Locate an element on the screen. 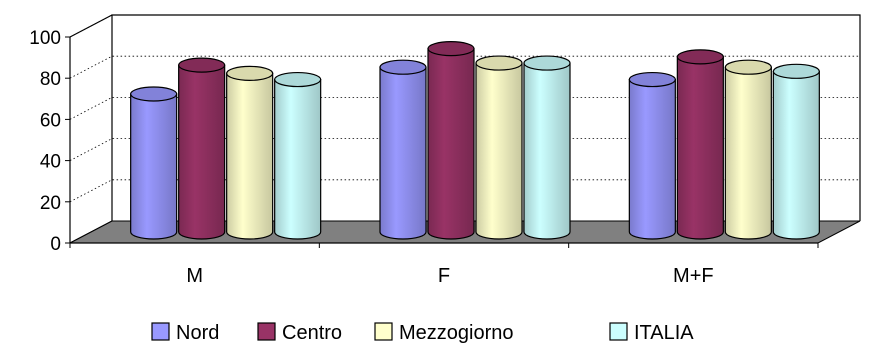  bar-mezzogiorno-mplusf is located at coordinates (748, 149).